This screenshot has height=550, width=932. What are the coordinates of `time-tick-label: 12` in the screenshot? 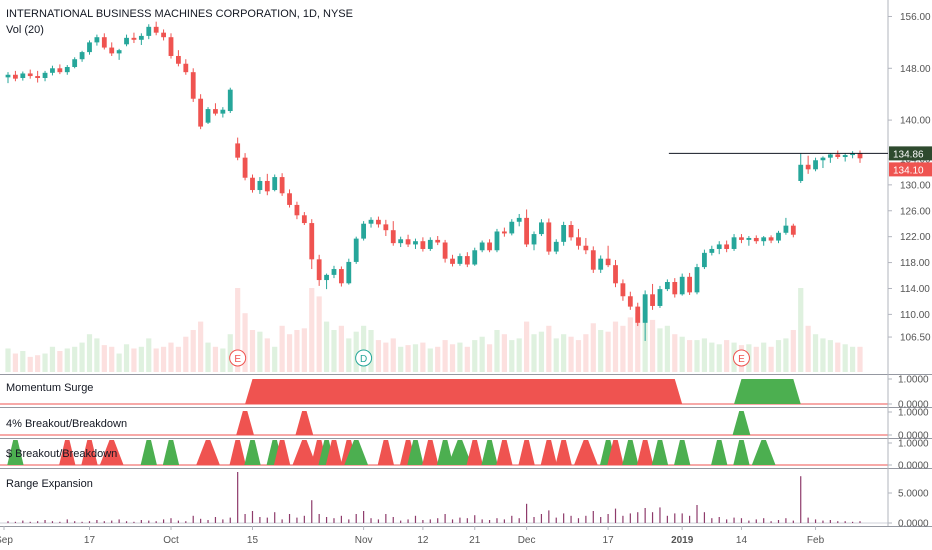 It's located at (423, 540).